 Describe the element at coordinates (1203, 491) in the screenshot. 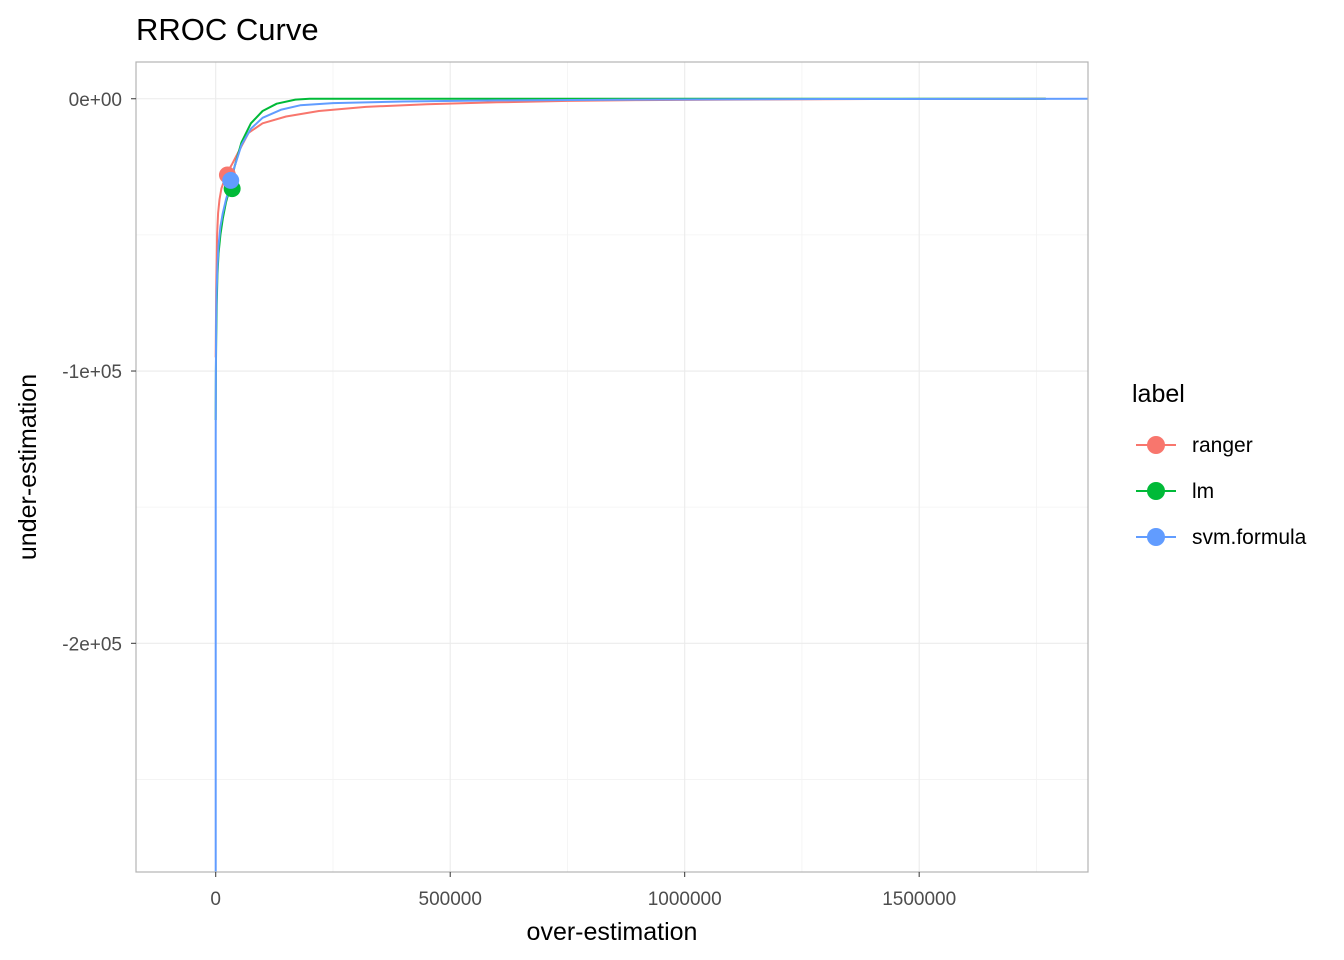

I see `legend-label: lm` at that location.